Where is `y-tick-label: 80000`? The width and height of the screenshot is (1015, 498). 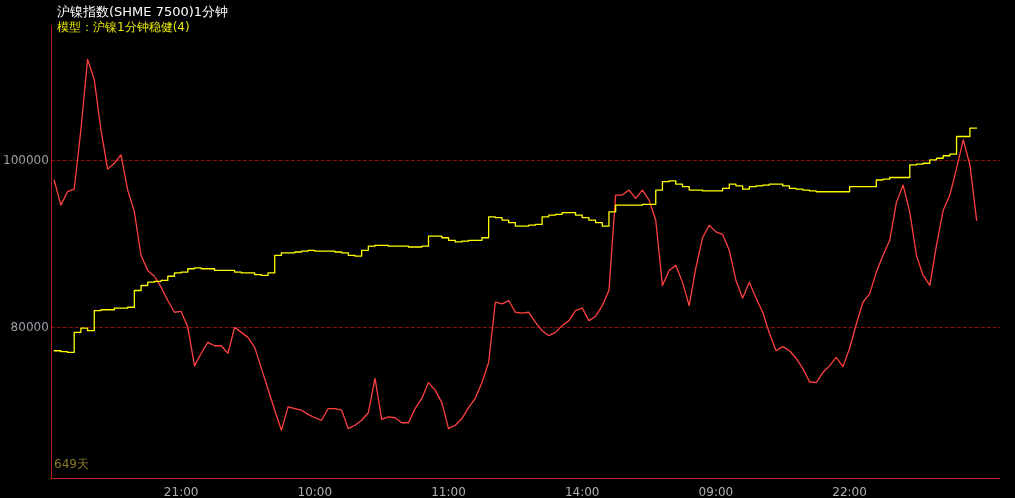
y-tick-label: 80000 is located at coordinates (29, 327).